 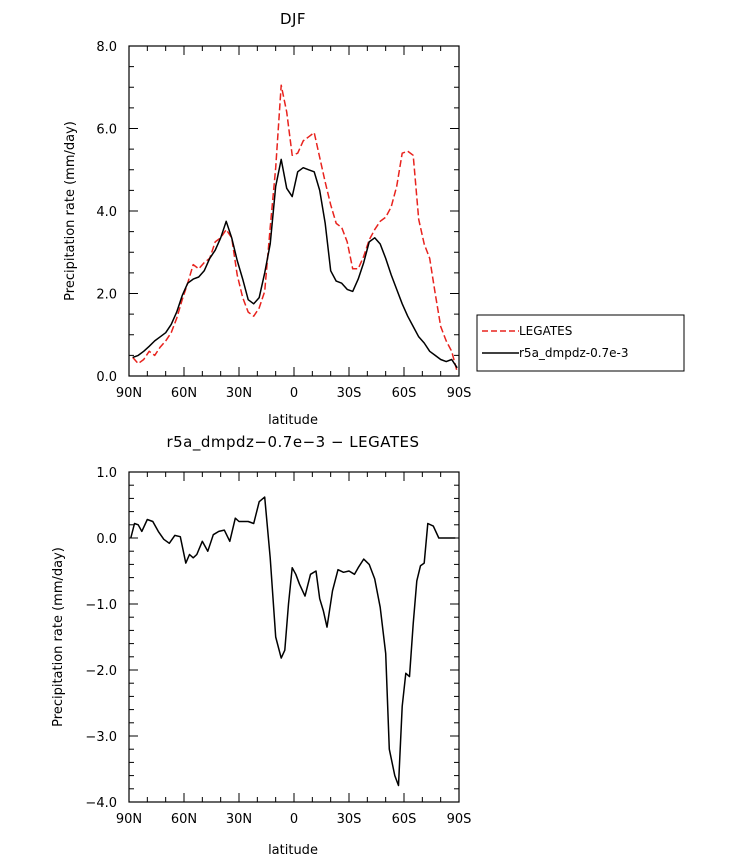 What do you see at coordinates (106, 130) in the screenshot?
I see `top-y-tick-label: 6.0` at bounding box center [106, 130].